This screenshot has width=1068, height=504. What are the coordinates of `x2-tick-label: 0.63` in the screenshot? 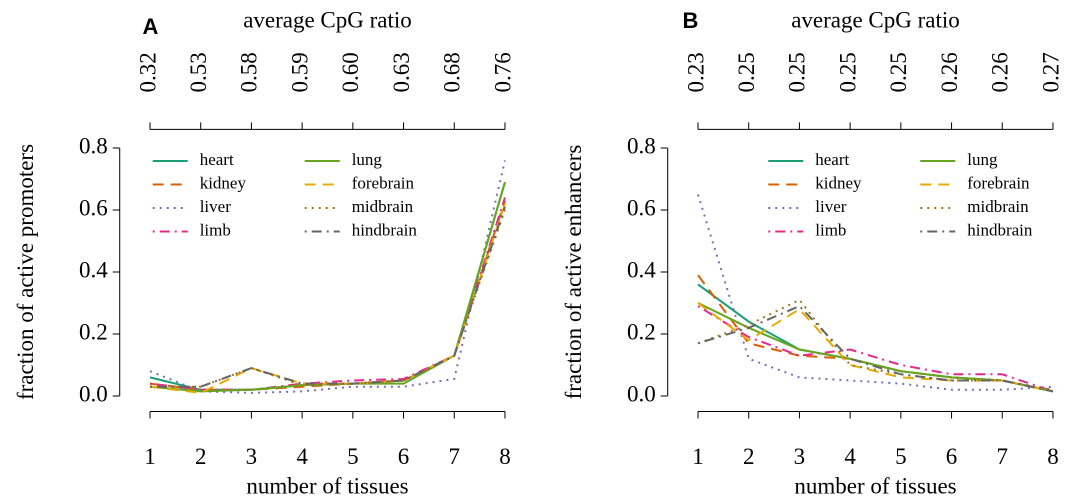 It's located at (401, 72).